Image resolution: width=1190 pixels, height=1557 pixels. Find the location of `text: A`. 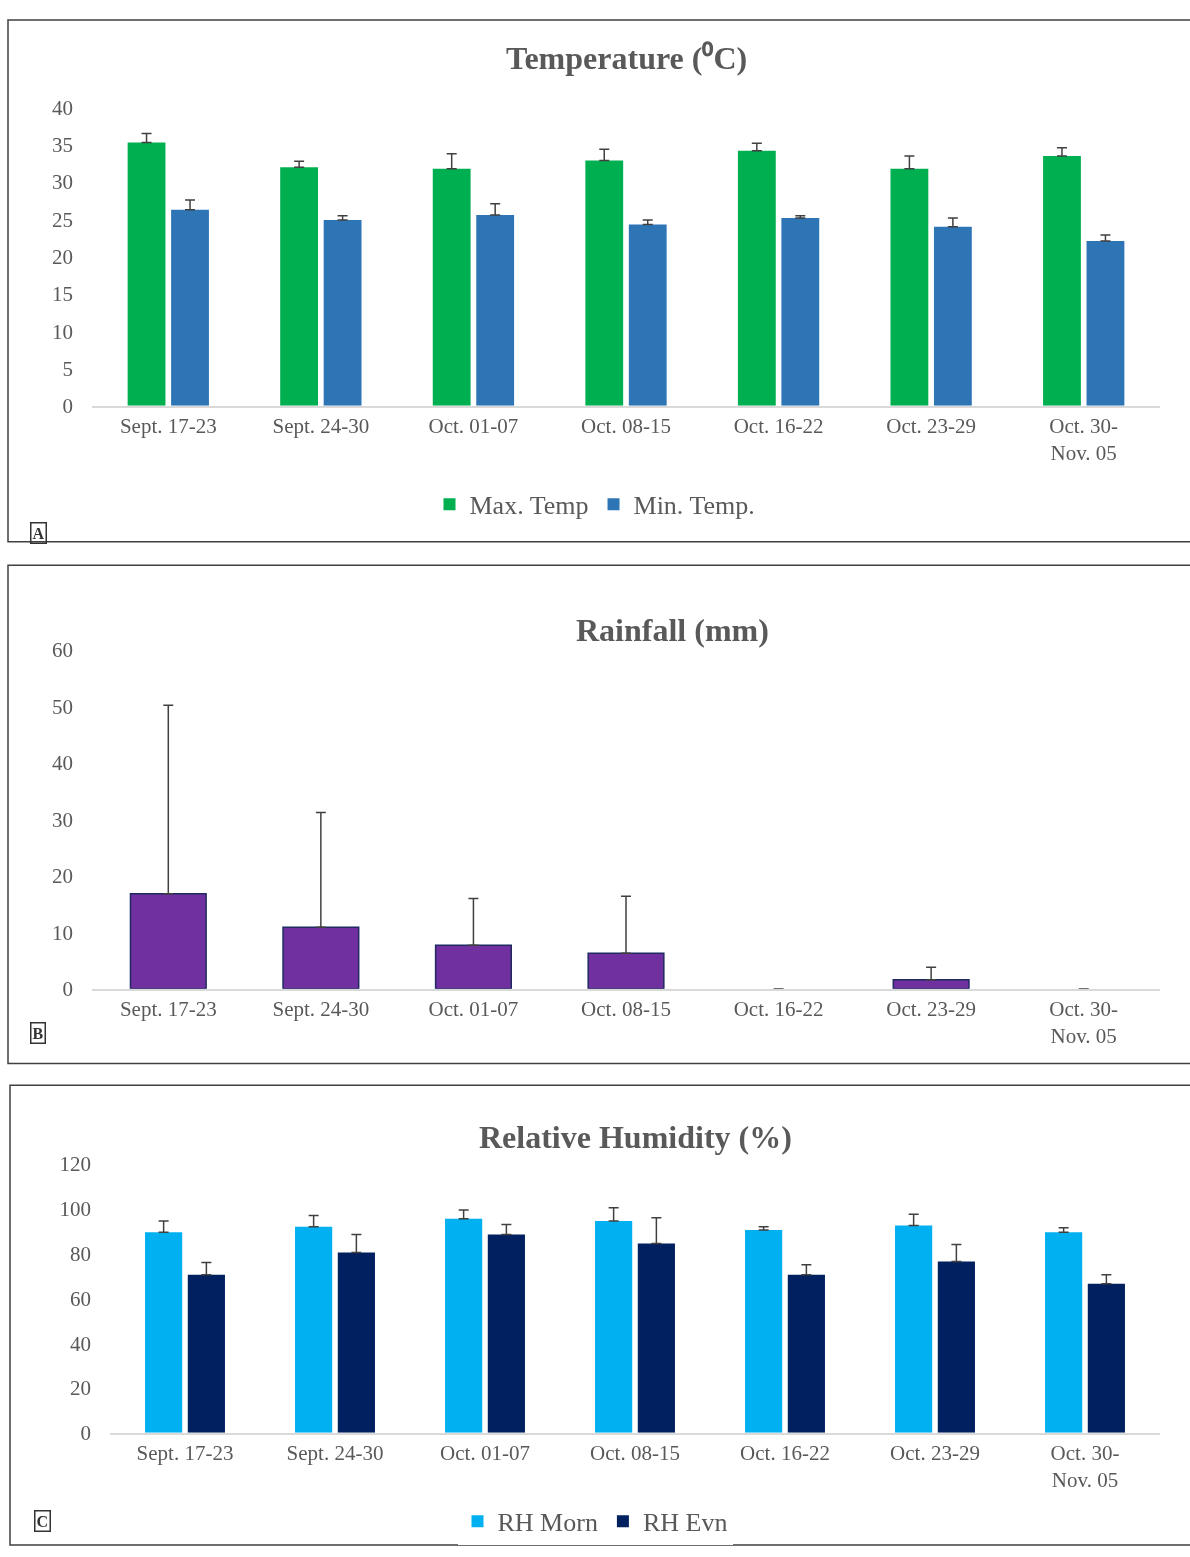

text: A is located at coordinates (38, 533).